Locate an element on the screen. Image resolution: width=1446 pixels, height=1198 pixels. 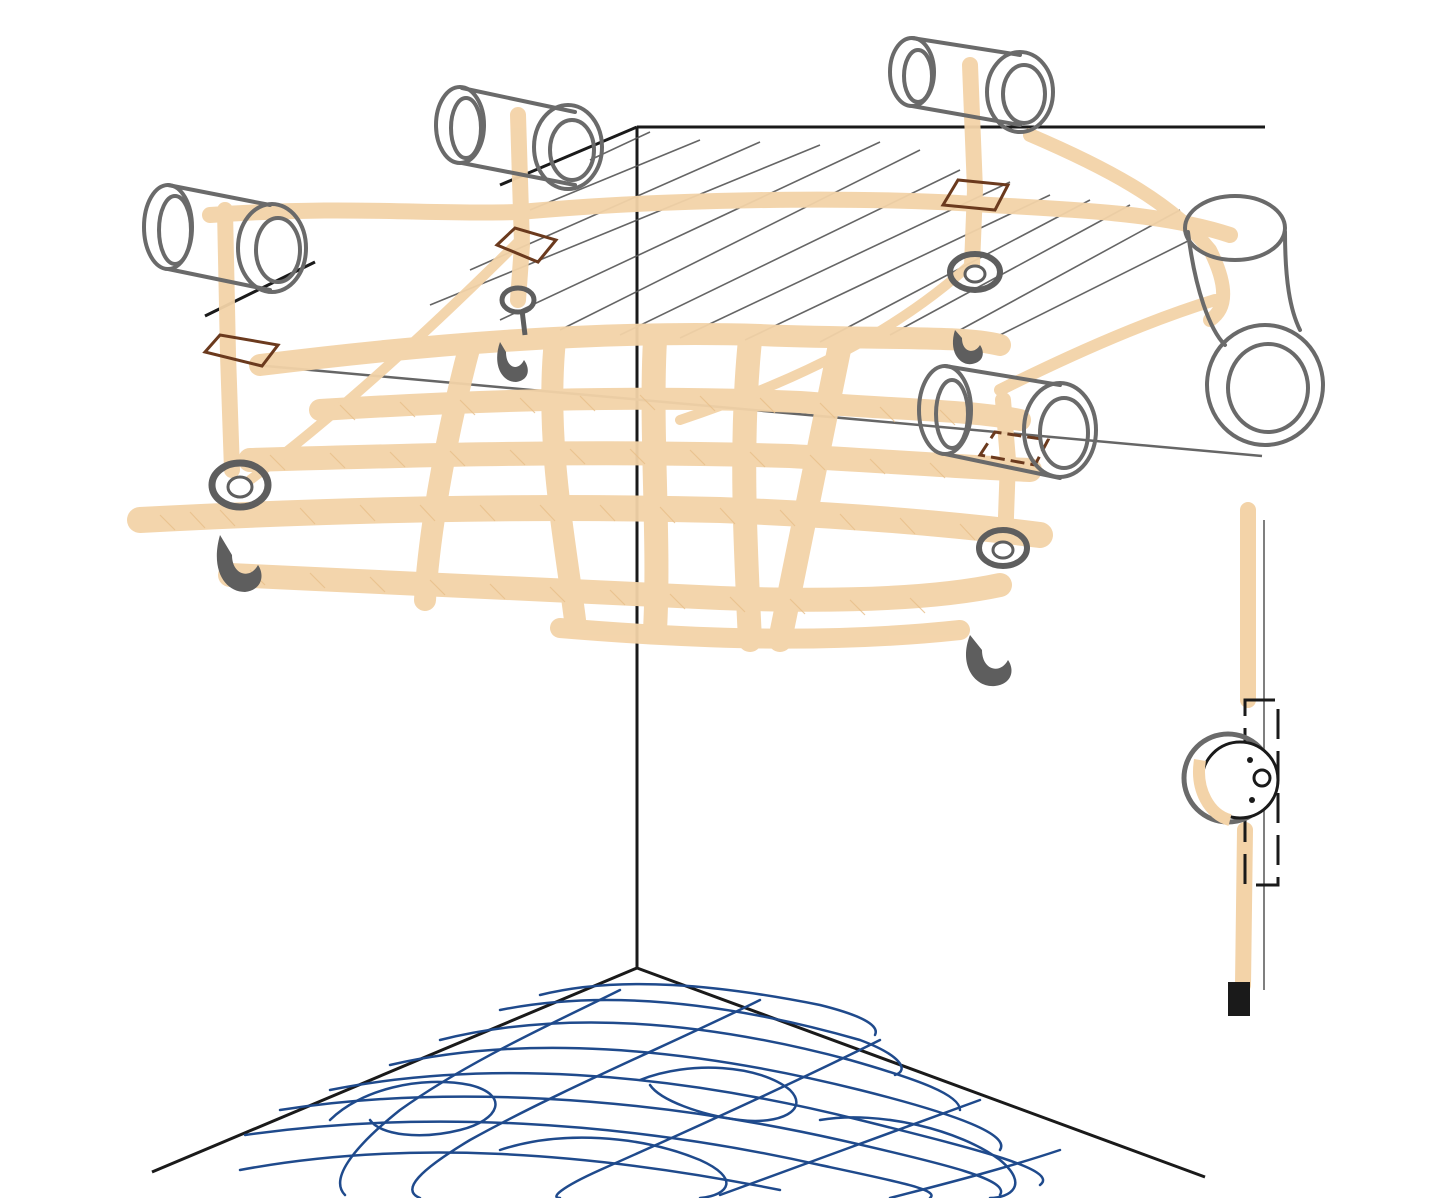
strap-front-left is located at coordinates (228, 340).